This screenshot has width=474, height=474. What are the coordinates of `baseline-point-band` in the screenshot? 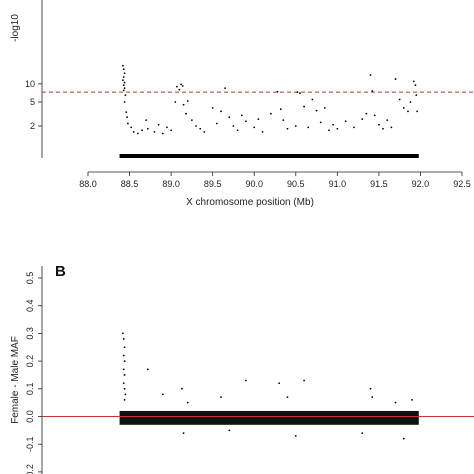 It's located at (269, 156).